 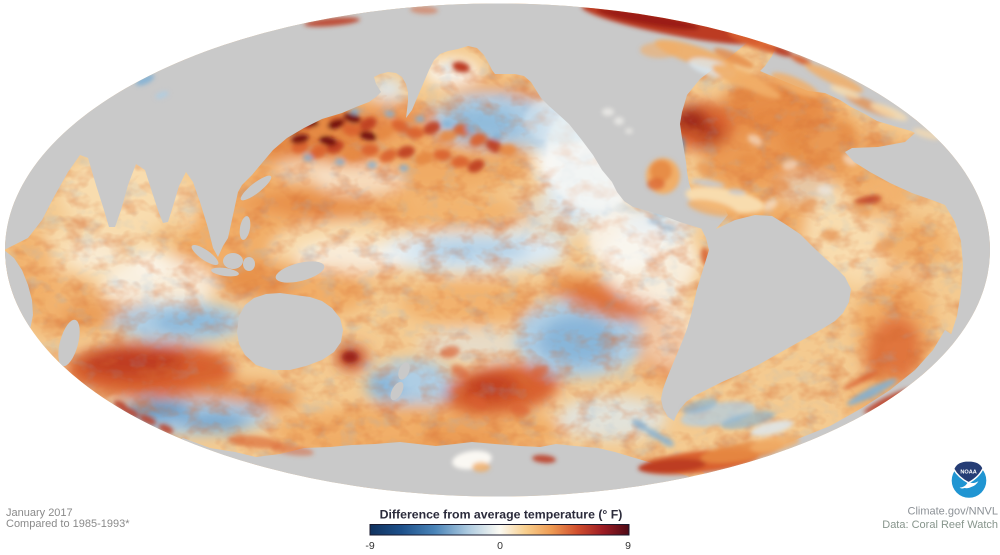 What do you see at coordinates (39, 513) in the screenshot?
I see `svg-text: January 2017` at bounding box center [39, 513].